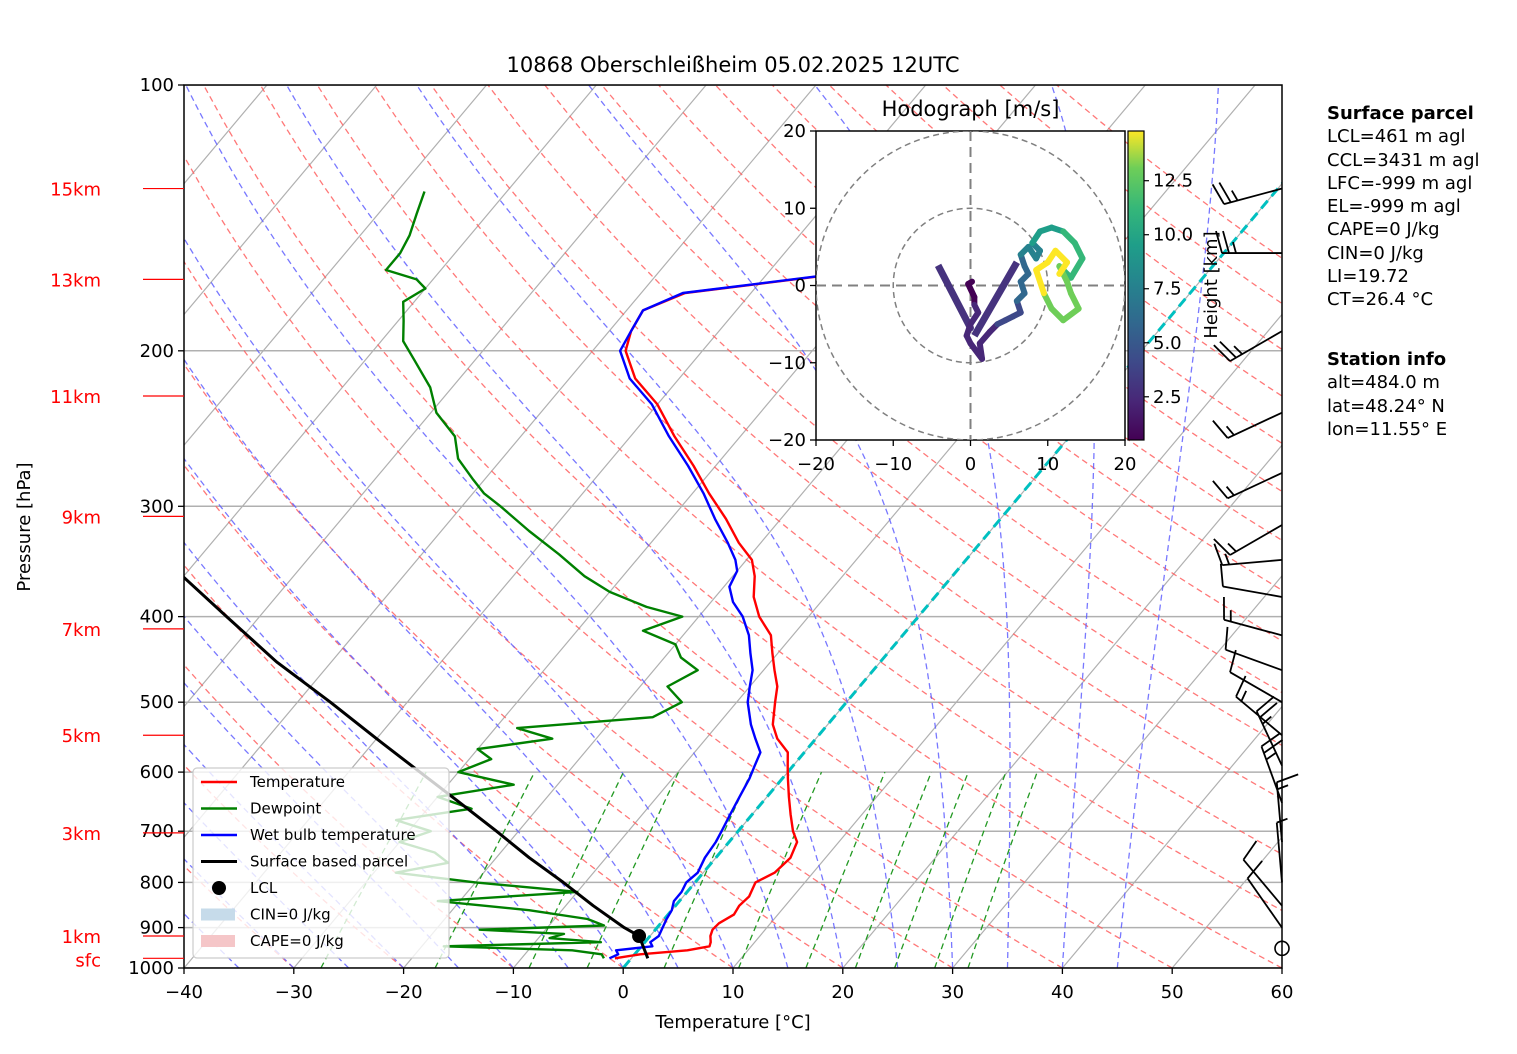 This screenshot has width=1517, height=1054. What do you see at coordinates (285, 809) in the screenshot?
I see `legend-label: Dewpoint` at bounding box center [285, 809].